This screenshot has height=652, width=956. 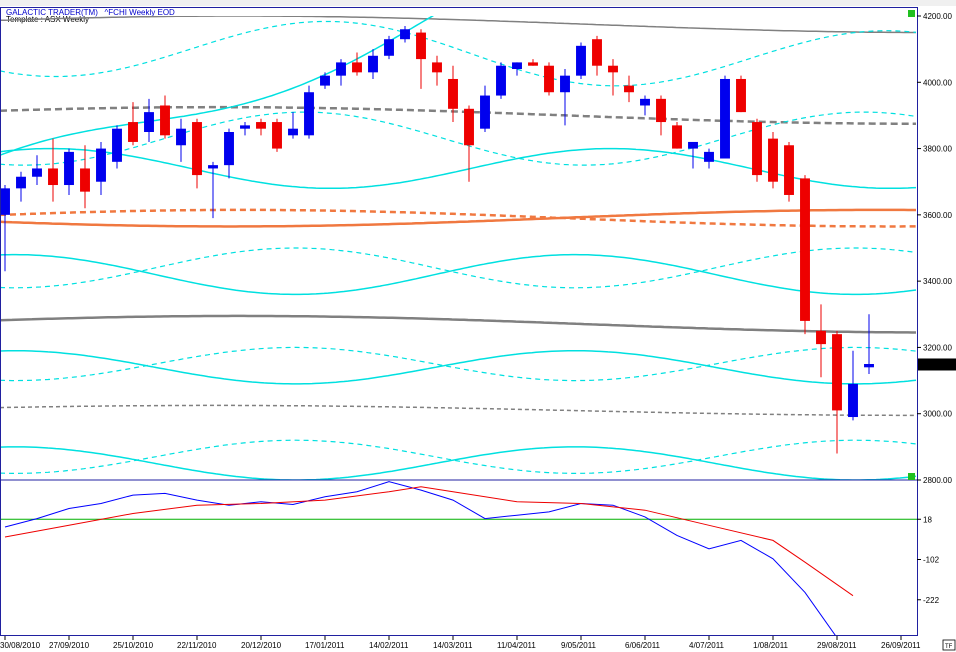 What do you see at coordinates (937, 281) in the screenshot?
I see `y-tick-label-3: 3400.00` at bounding box center [937, 281].